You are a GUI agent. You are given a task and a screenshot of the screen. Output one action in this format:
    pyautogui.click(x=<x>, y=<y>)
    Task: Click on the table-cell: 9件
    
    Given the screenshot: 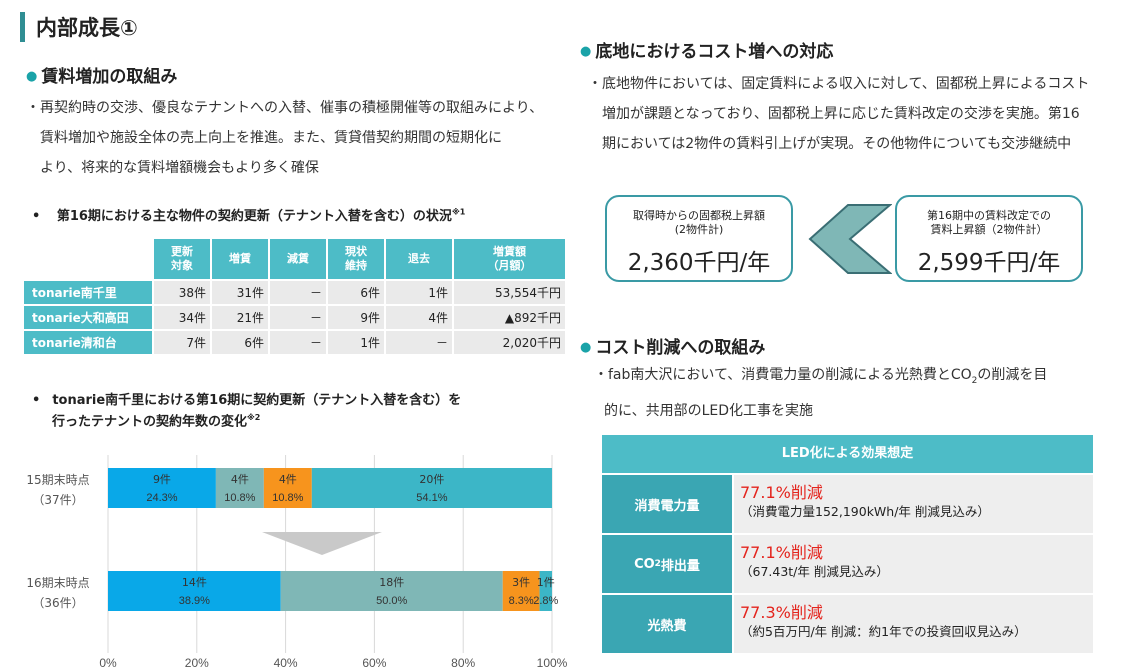 What is the action you would take?
    pyautogui.click(x=356, y=317)
    